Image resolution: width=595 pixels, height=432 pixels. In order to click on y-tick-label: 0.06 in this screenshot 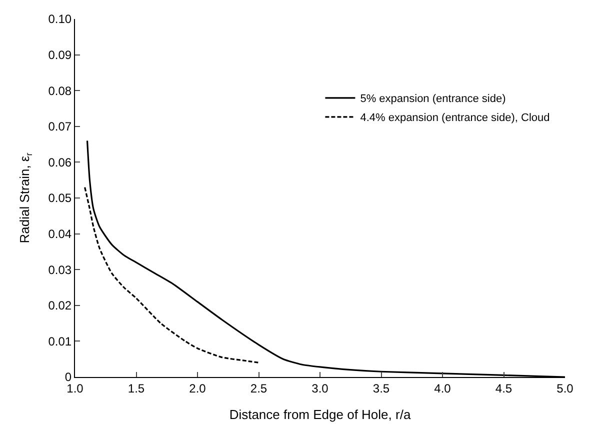, I will do `click(60, 162)`.